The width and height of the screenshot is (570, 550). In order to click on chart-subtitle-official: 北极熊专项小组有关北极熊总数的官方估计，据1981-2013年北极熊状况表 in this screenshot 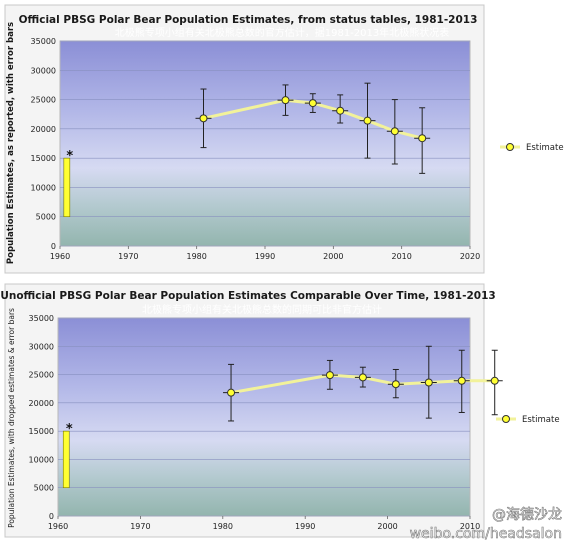, I will do `click(282, 32)`.